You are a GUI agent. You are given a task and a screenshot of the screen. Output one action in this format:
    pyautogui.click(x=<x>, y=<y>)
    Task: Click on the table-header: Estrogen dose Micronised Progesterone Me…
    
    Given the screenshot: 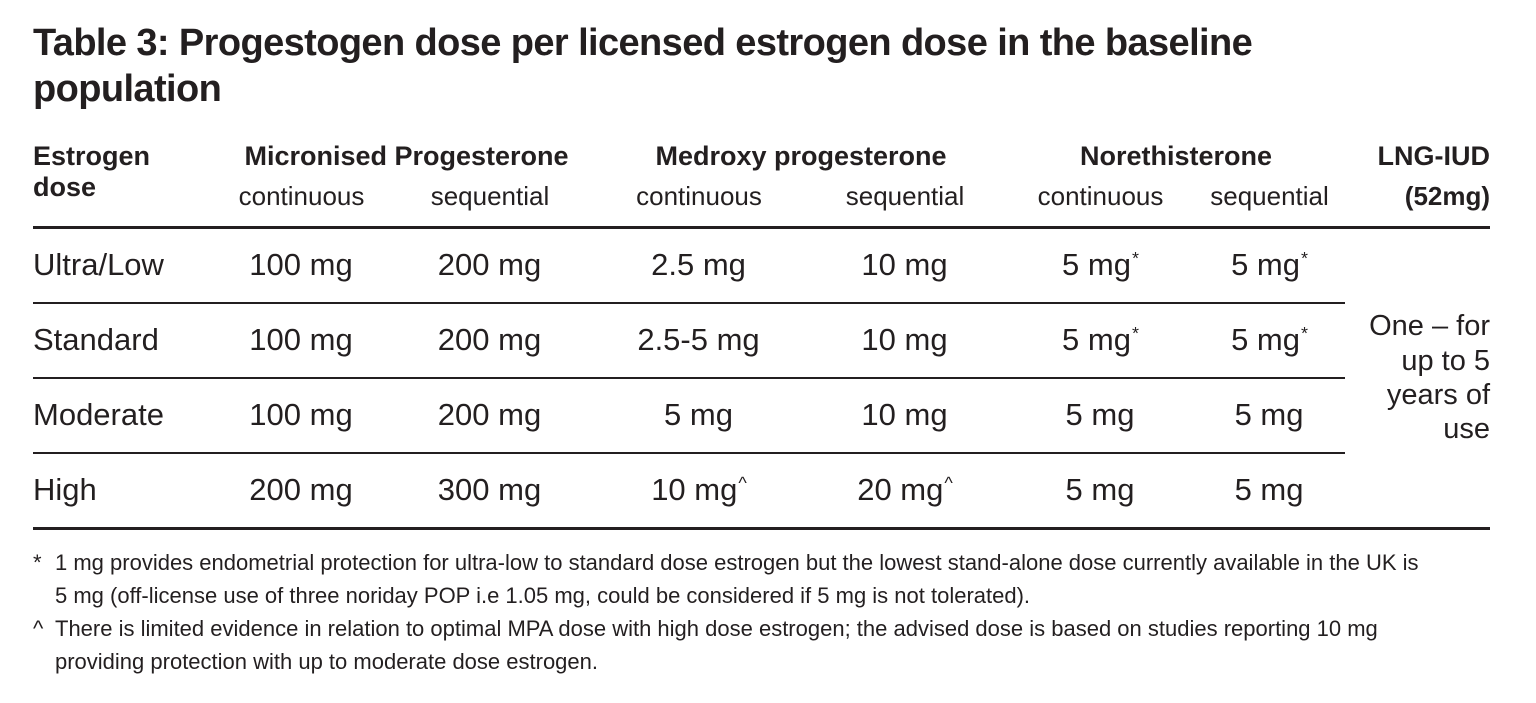 What is the action you would take?
    pyautogui.click(x=762, y=182)
    